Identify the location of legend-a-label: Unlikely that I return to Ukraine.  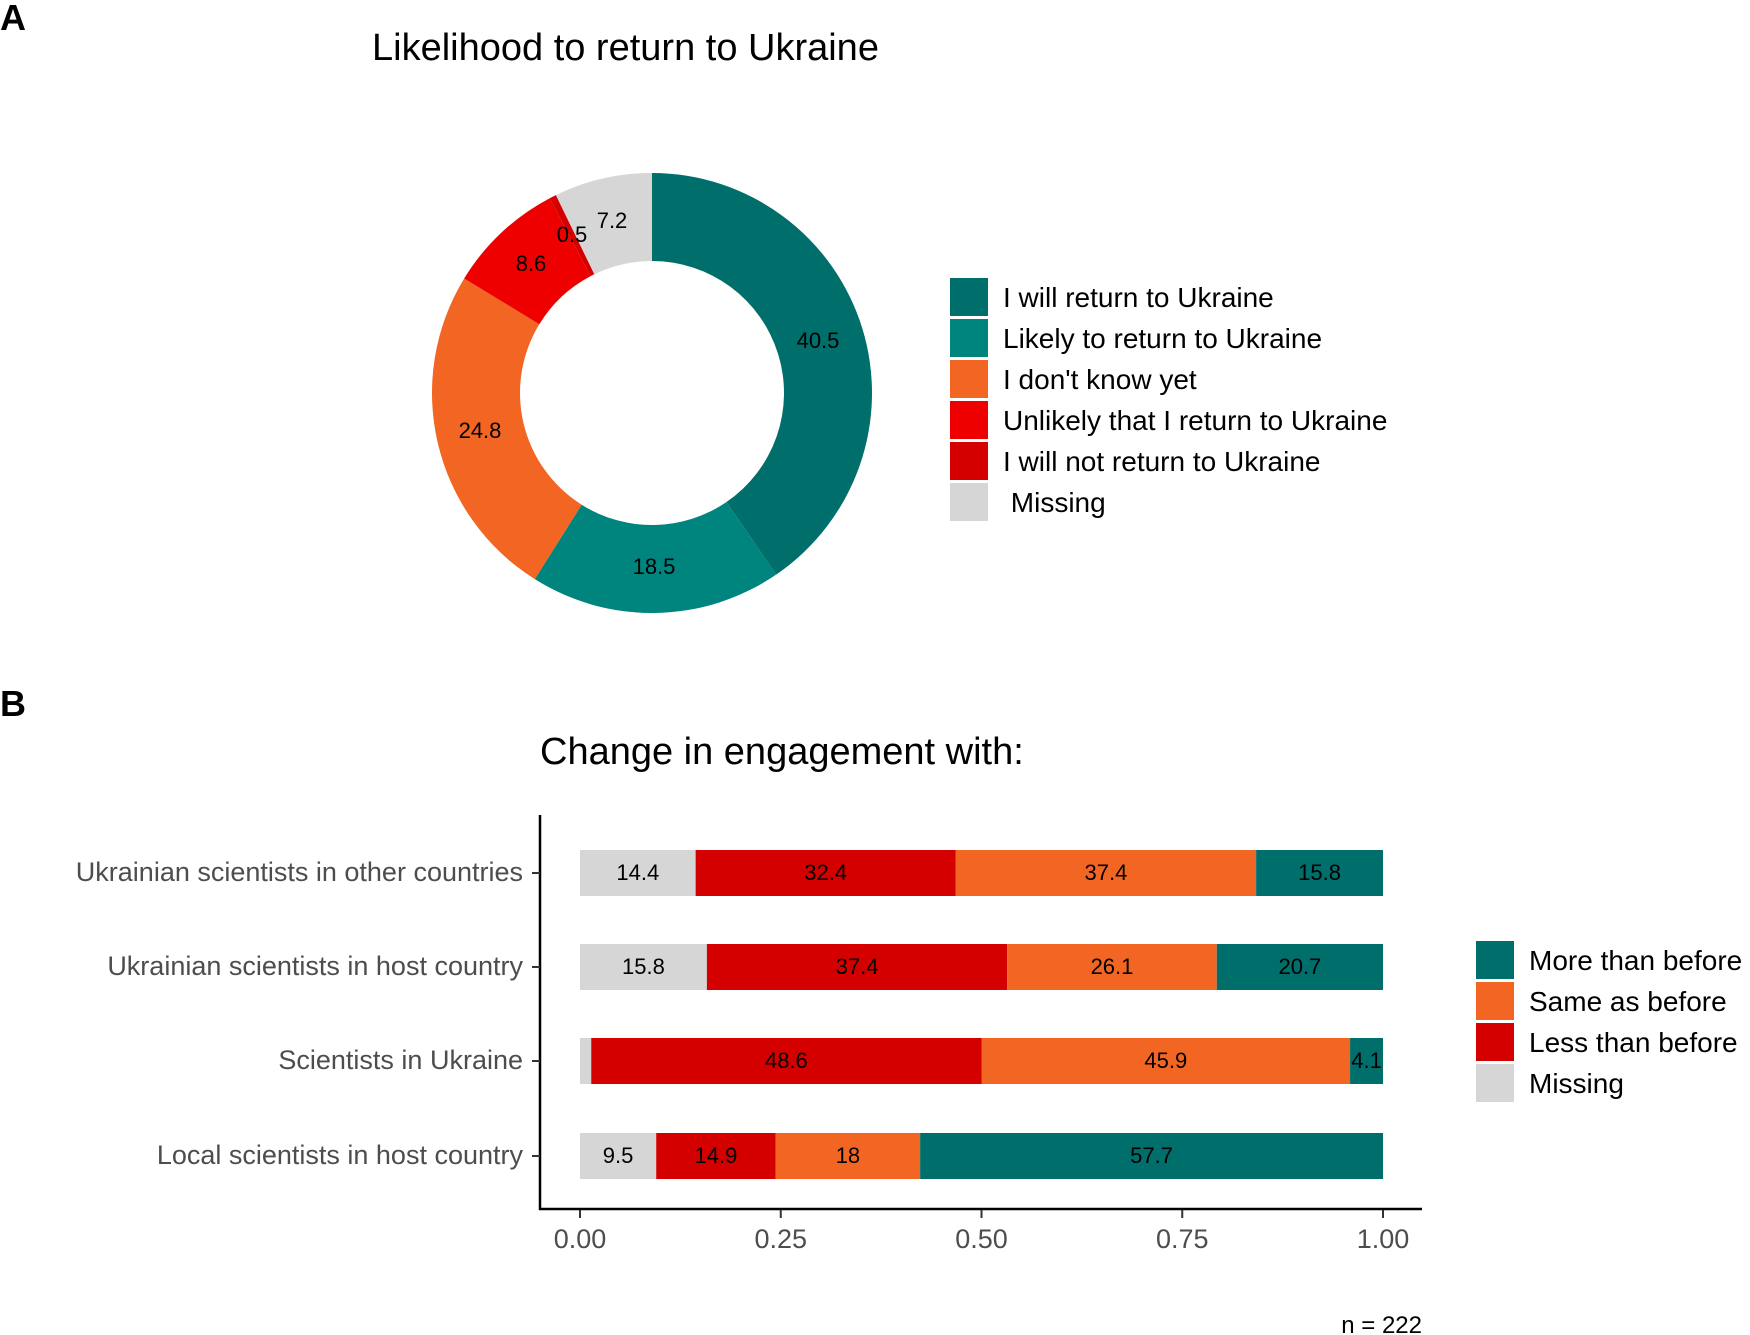
(1195, 420).